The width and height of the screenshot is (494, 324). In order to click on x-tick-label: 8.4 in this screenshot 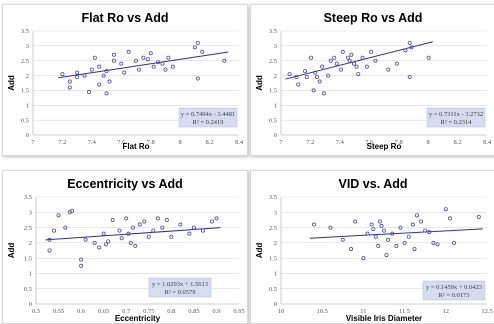, I will do `click(487, 142)`.